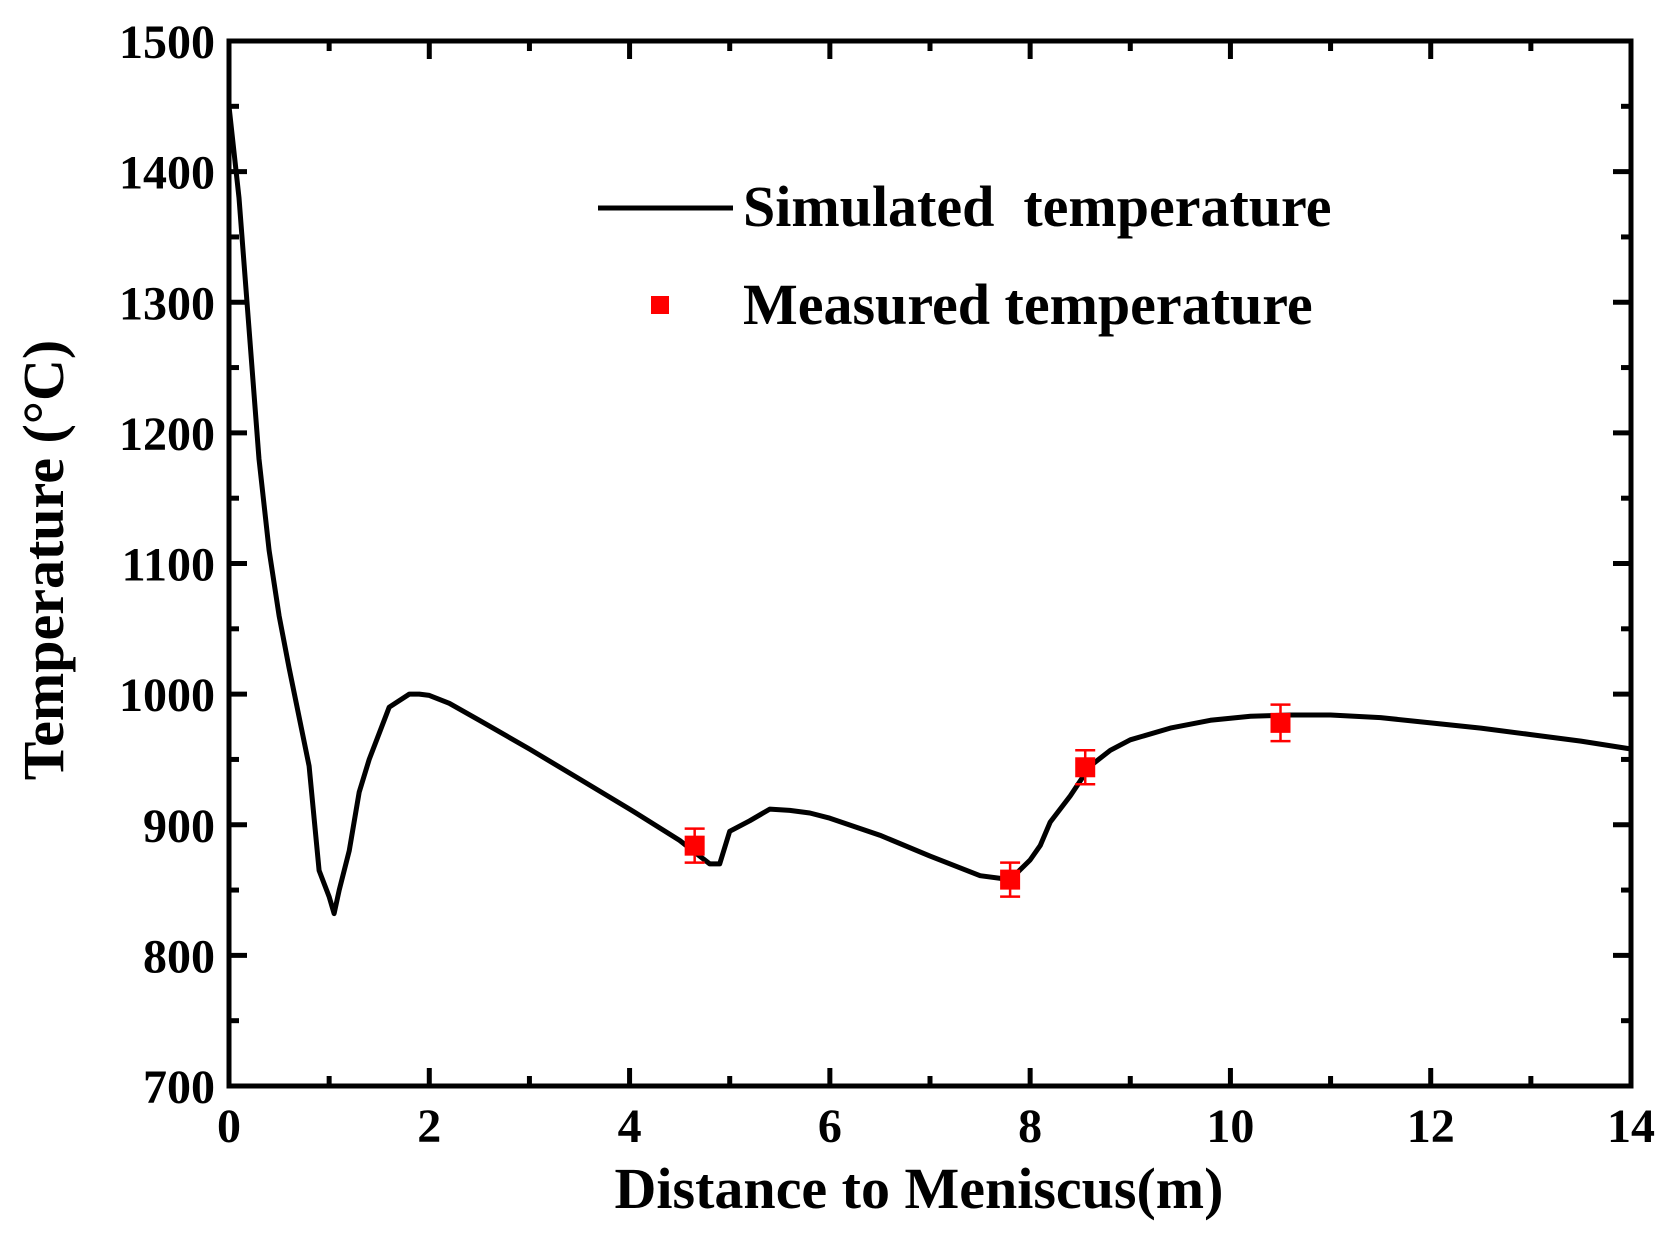 The image size is (1671, 1241). What do you see at coordinates (1037, 206) in the screenshot?
I see `legend-label-simulated: Simulated temperature` at bounding box center [1037, 206].